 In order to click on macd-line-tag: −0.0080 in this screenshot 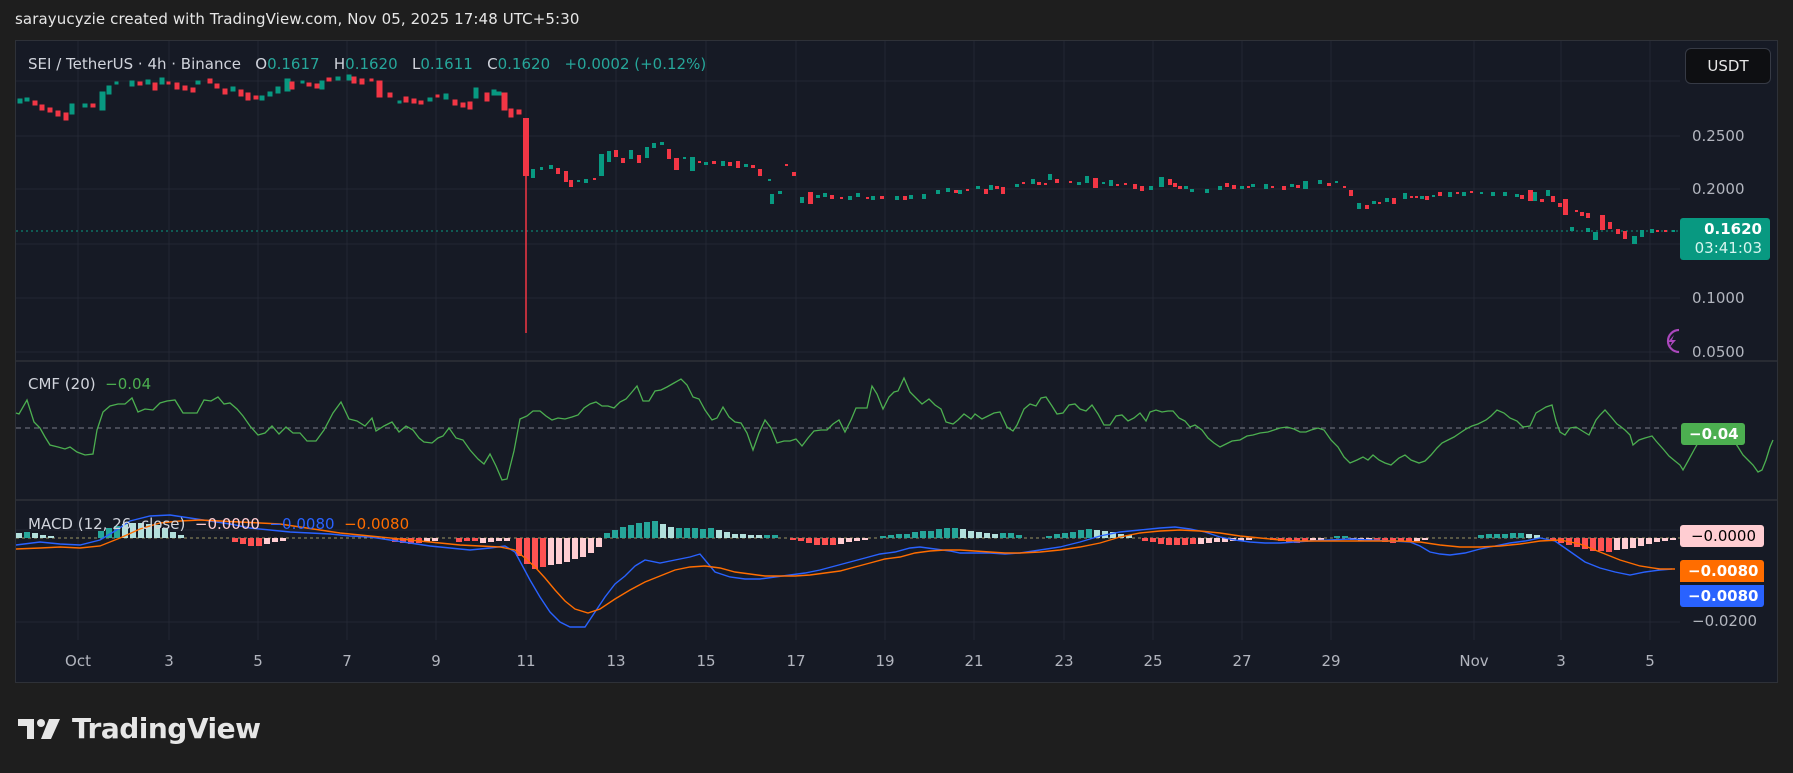, I will do `click(1722, 596)`.